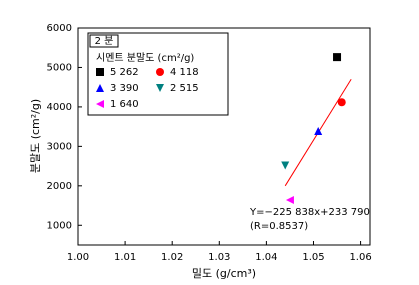 The height and width of the screenshot is (285, 419). Describe the element at coordinates (78, 257) in the screenshot. I see `x-tick-label: 1.00` at that location.